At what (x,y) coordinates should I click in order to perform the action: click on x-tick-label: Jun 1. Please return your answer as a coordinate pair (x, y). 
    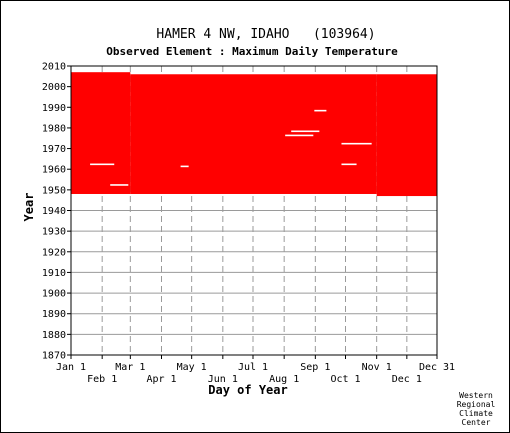
    Looking at the image, I should click on (223, 379).